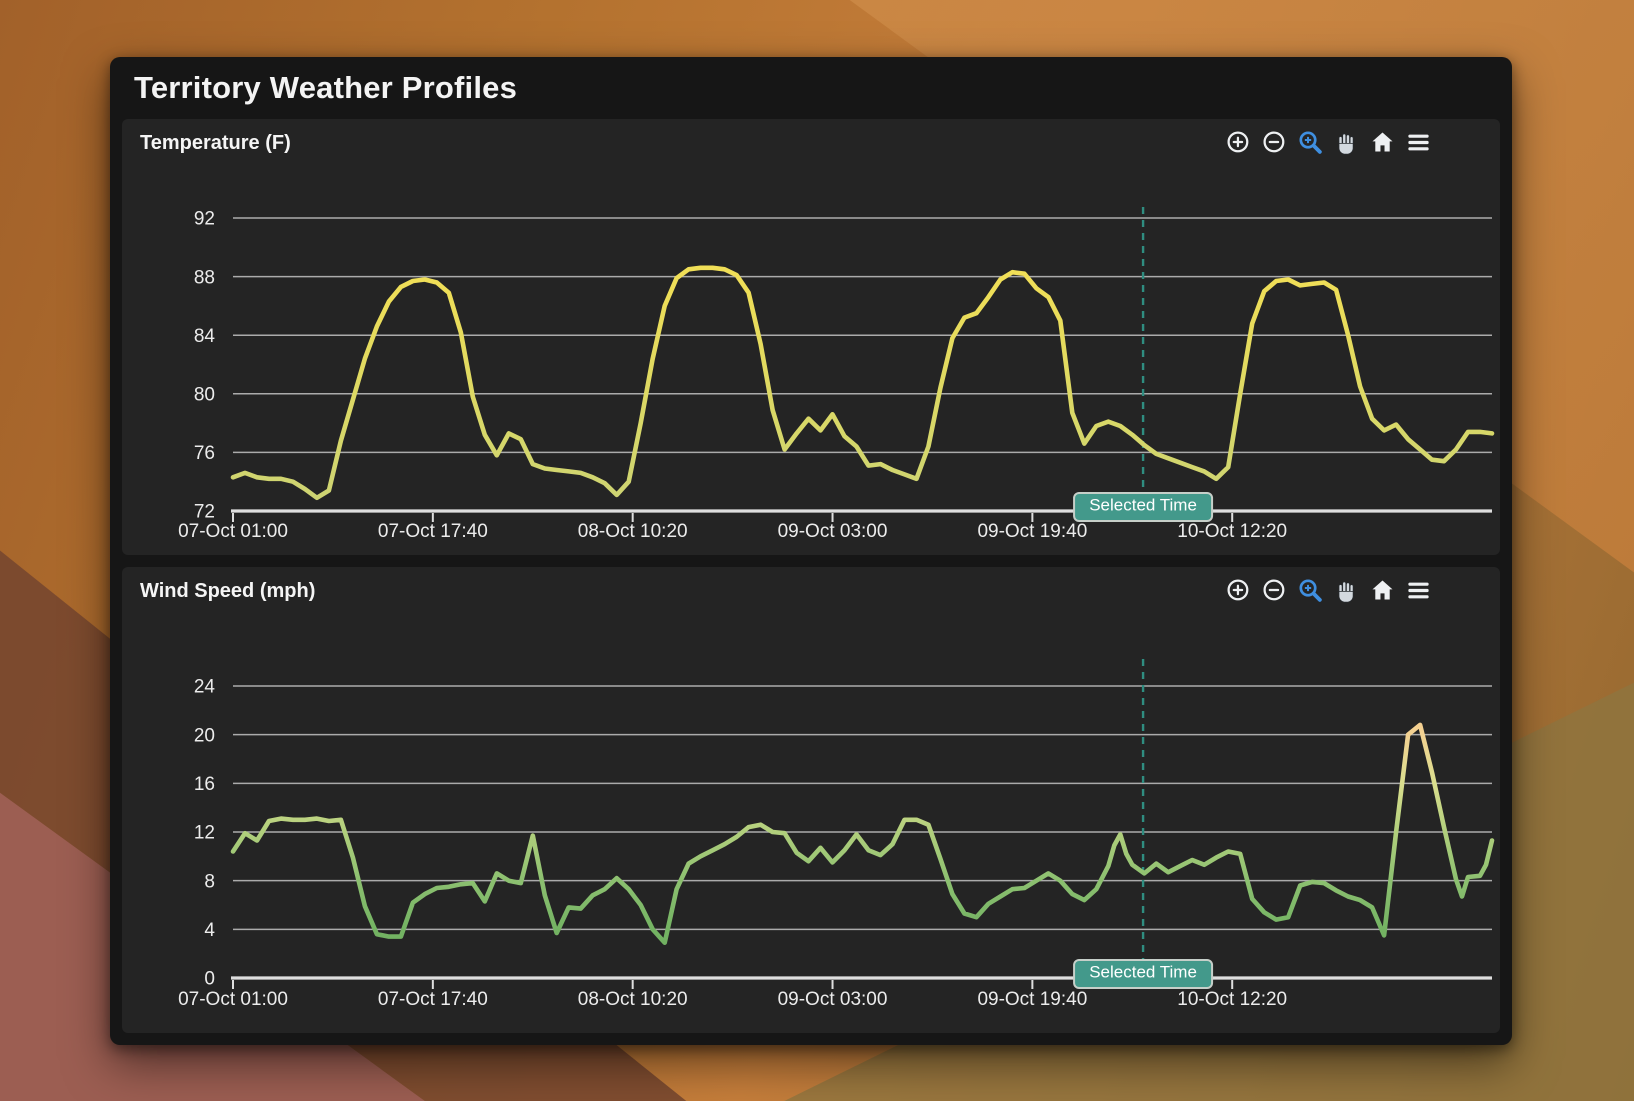 The image size is (1634, 1101). Describe the element at coordinates (215, 143) in the screenshot. I see `temperature-panel-title: Temperature (F)` at that location.